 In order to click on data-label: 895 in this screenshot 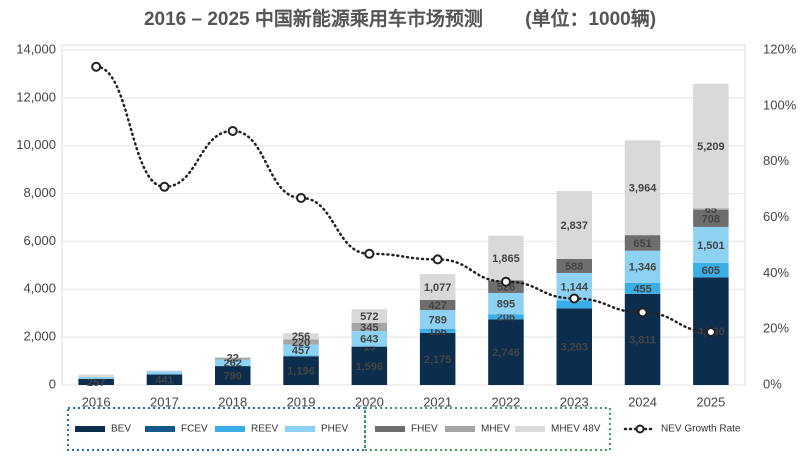, I will do `click(506, 305)`.